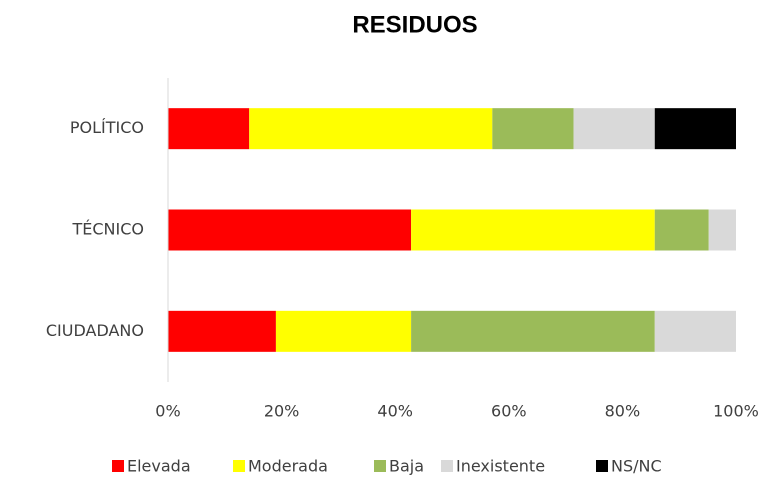 The height and width of the screenshot is (480, 764). Describe the element at coordinates (736, 411) in the screenshot. I see `x-tick-label: 100%` at that location.